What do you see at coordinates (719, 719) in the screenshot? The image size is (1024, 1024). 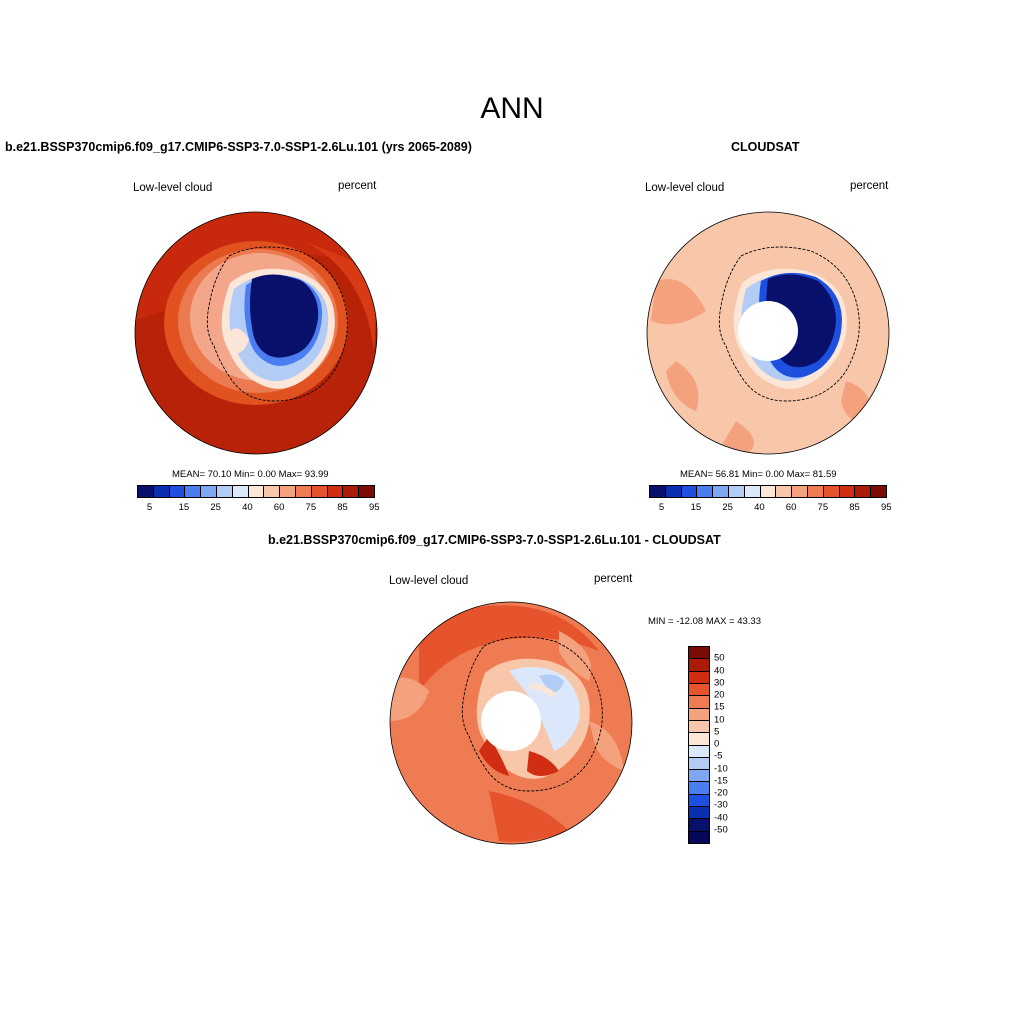 I see `panel-3-colorbar-label-5: 10` at bounding box center [719, 719].